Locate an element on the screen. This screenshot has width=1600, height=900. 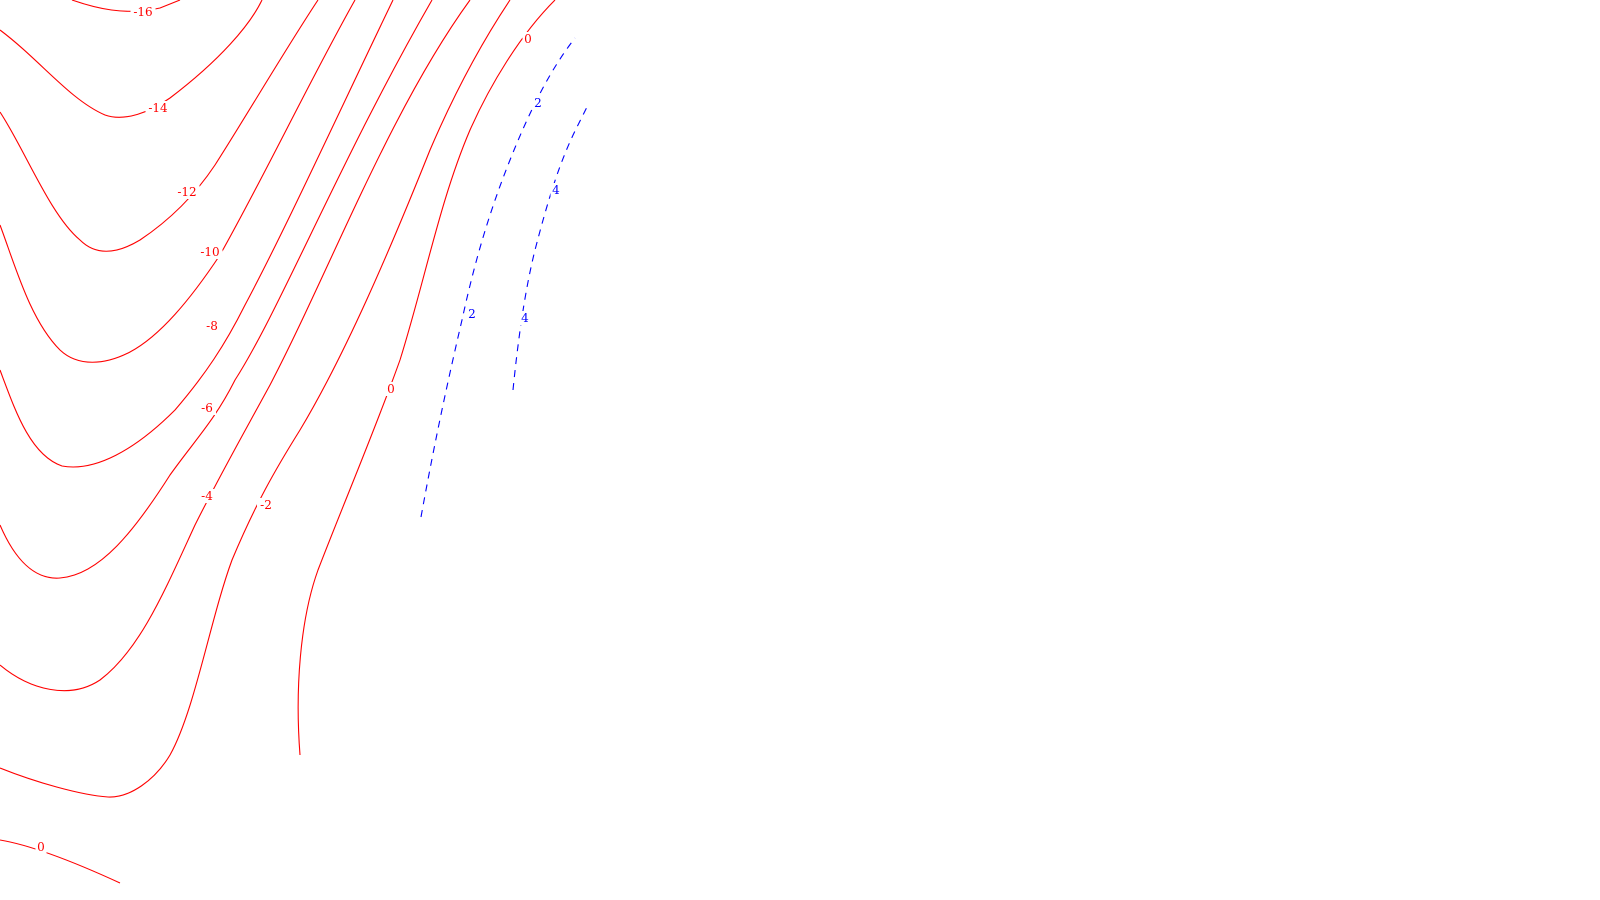
contour-label-9-text: 0 is located at coordinates (41, 847).